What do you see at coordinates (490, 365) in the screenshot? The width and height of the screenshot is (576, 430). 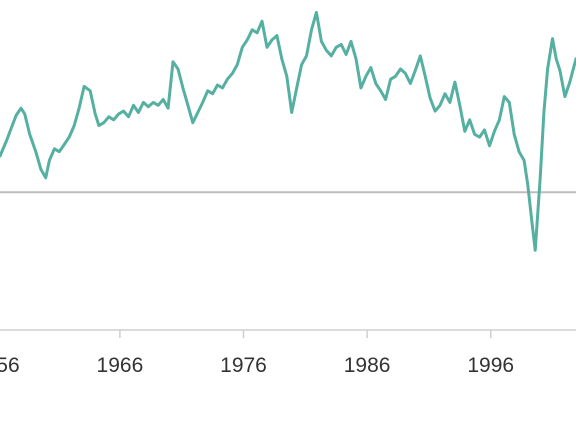 I see `x-tick-label: 1996` at bounding box center [490, 365].